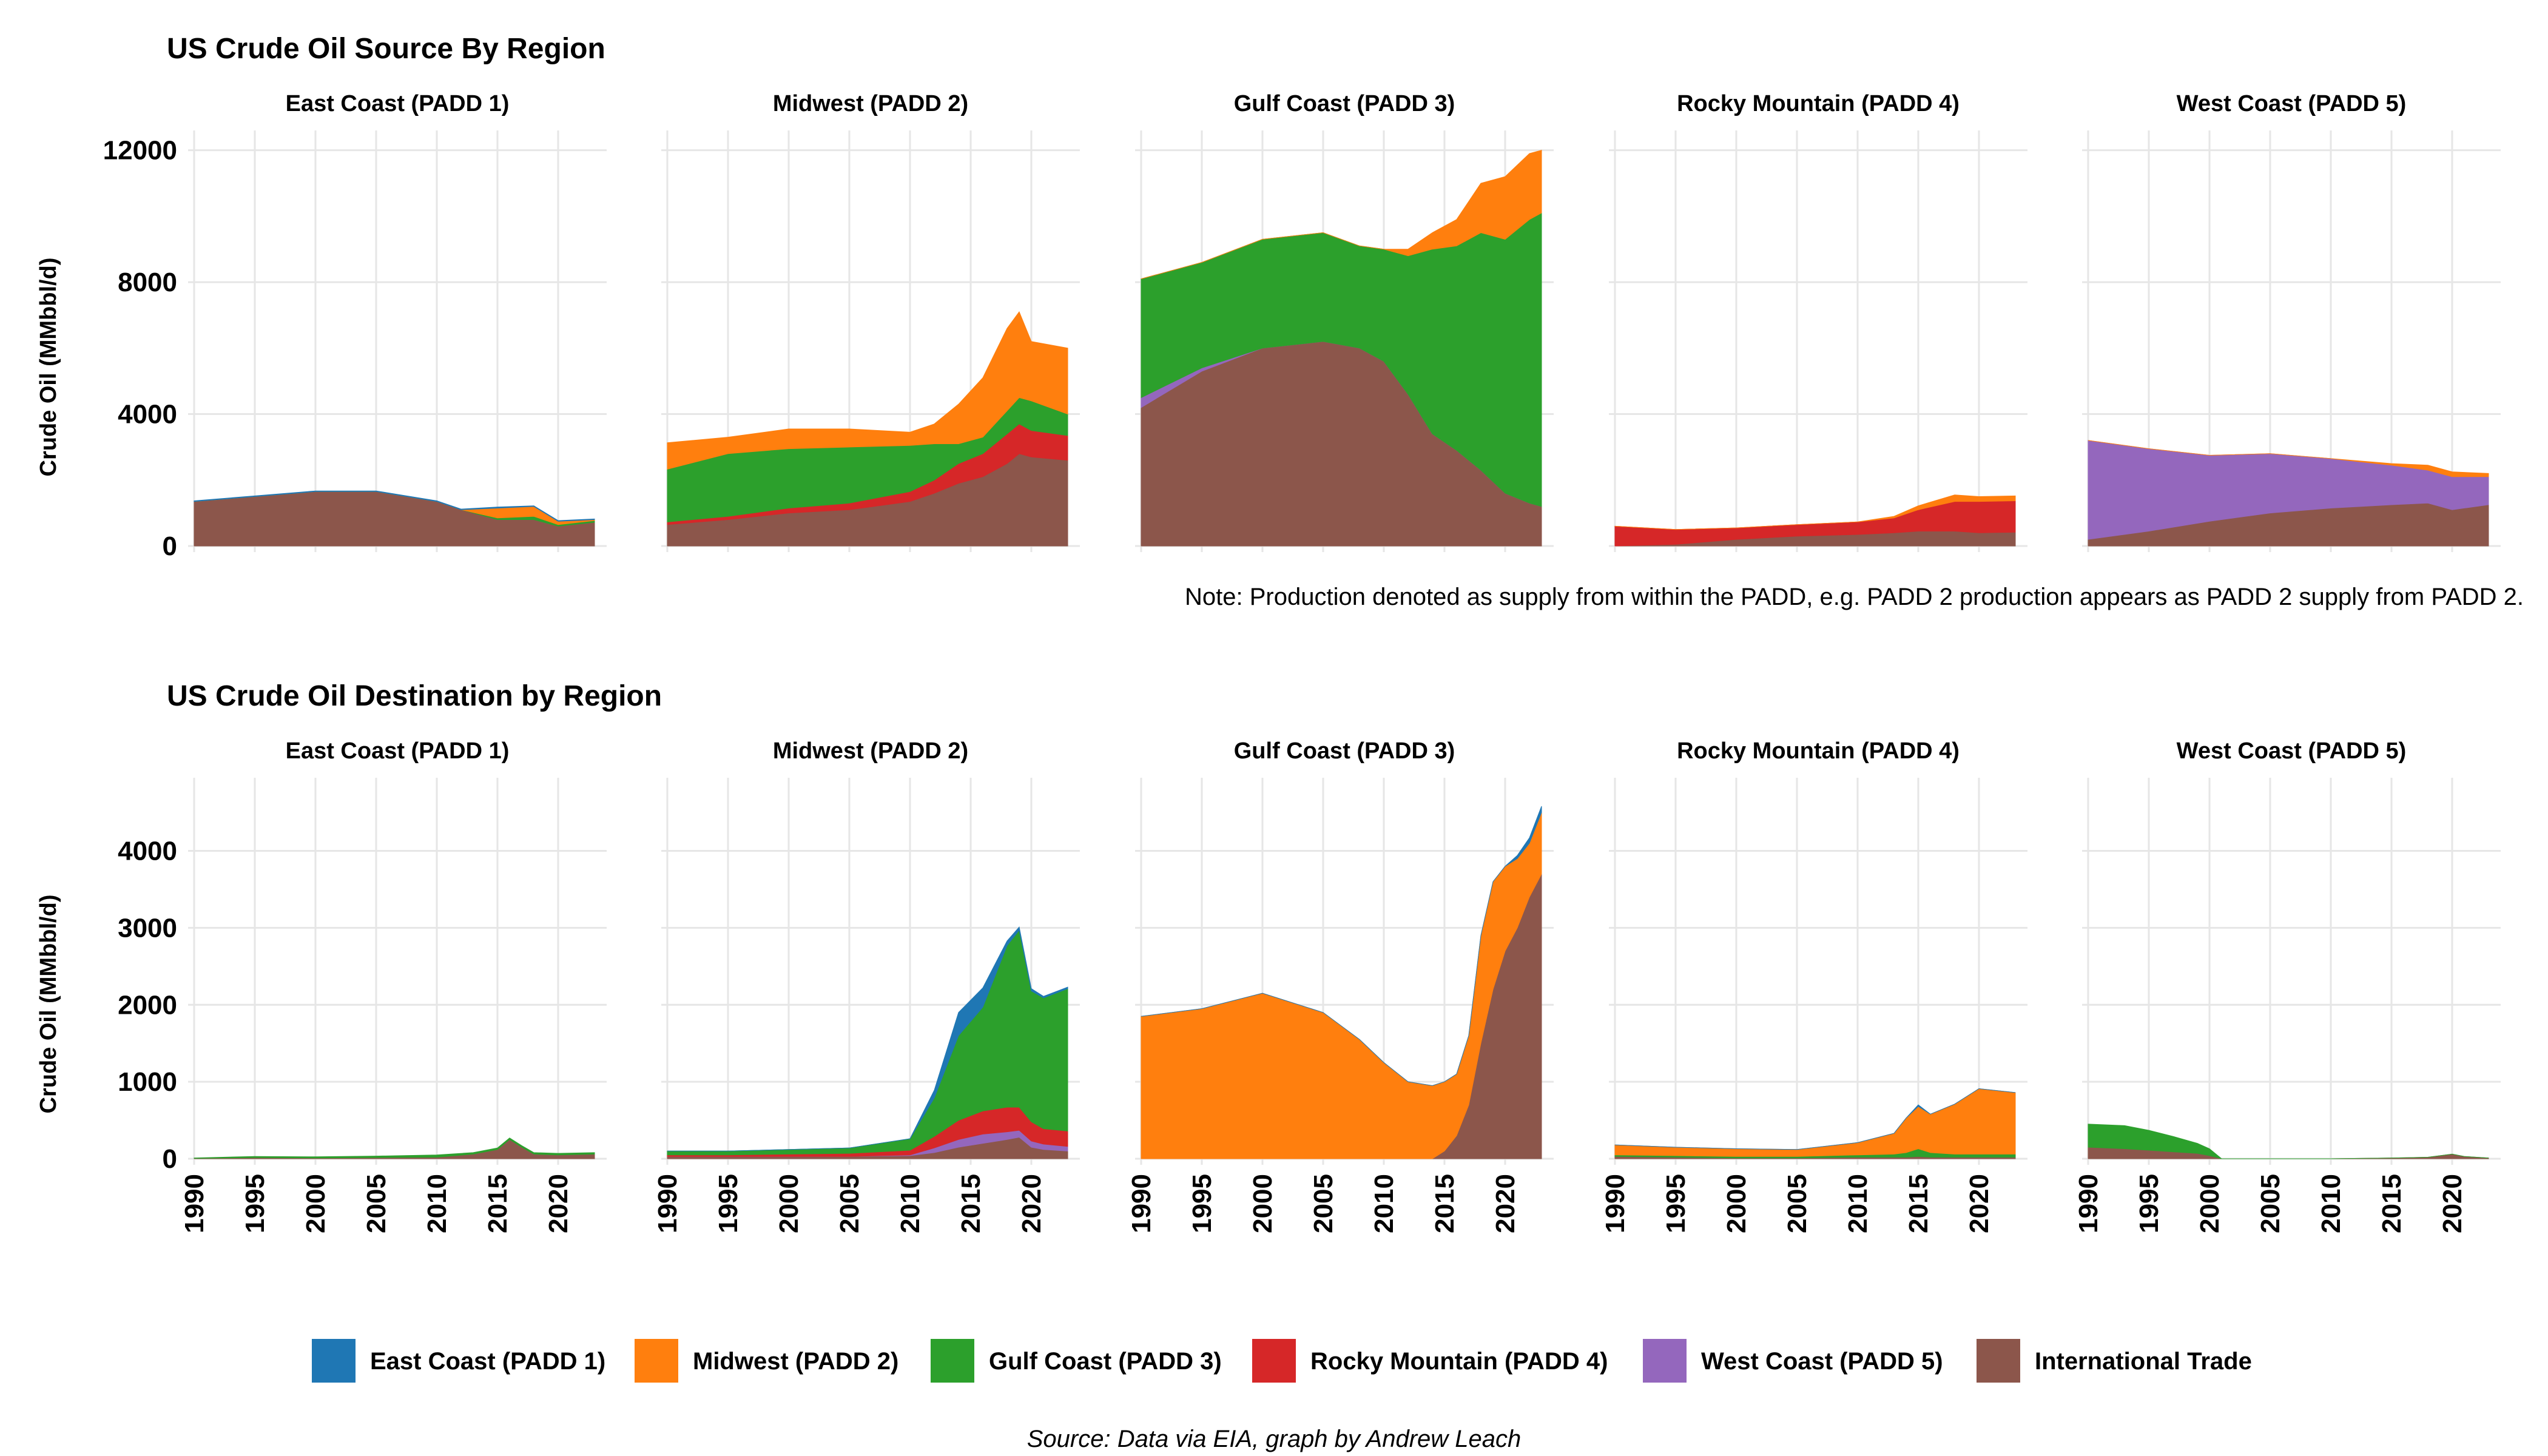 The height and width of the screenshot is (1456, 2548). What do you see at coordinates (1822, 1361) in the screenshot?
I see `legend-label: West Coast (PADD 5)` at bounding box center [1822, 1361].